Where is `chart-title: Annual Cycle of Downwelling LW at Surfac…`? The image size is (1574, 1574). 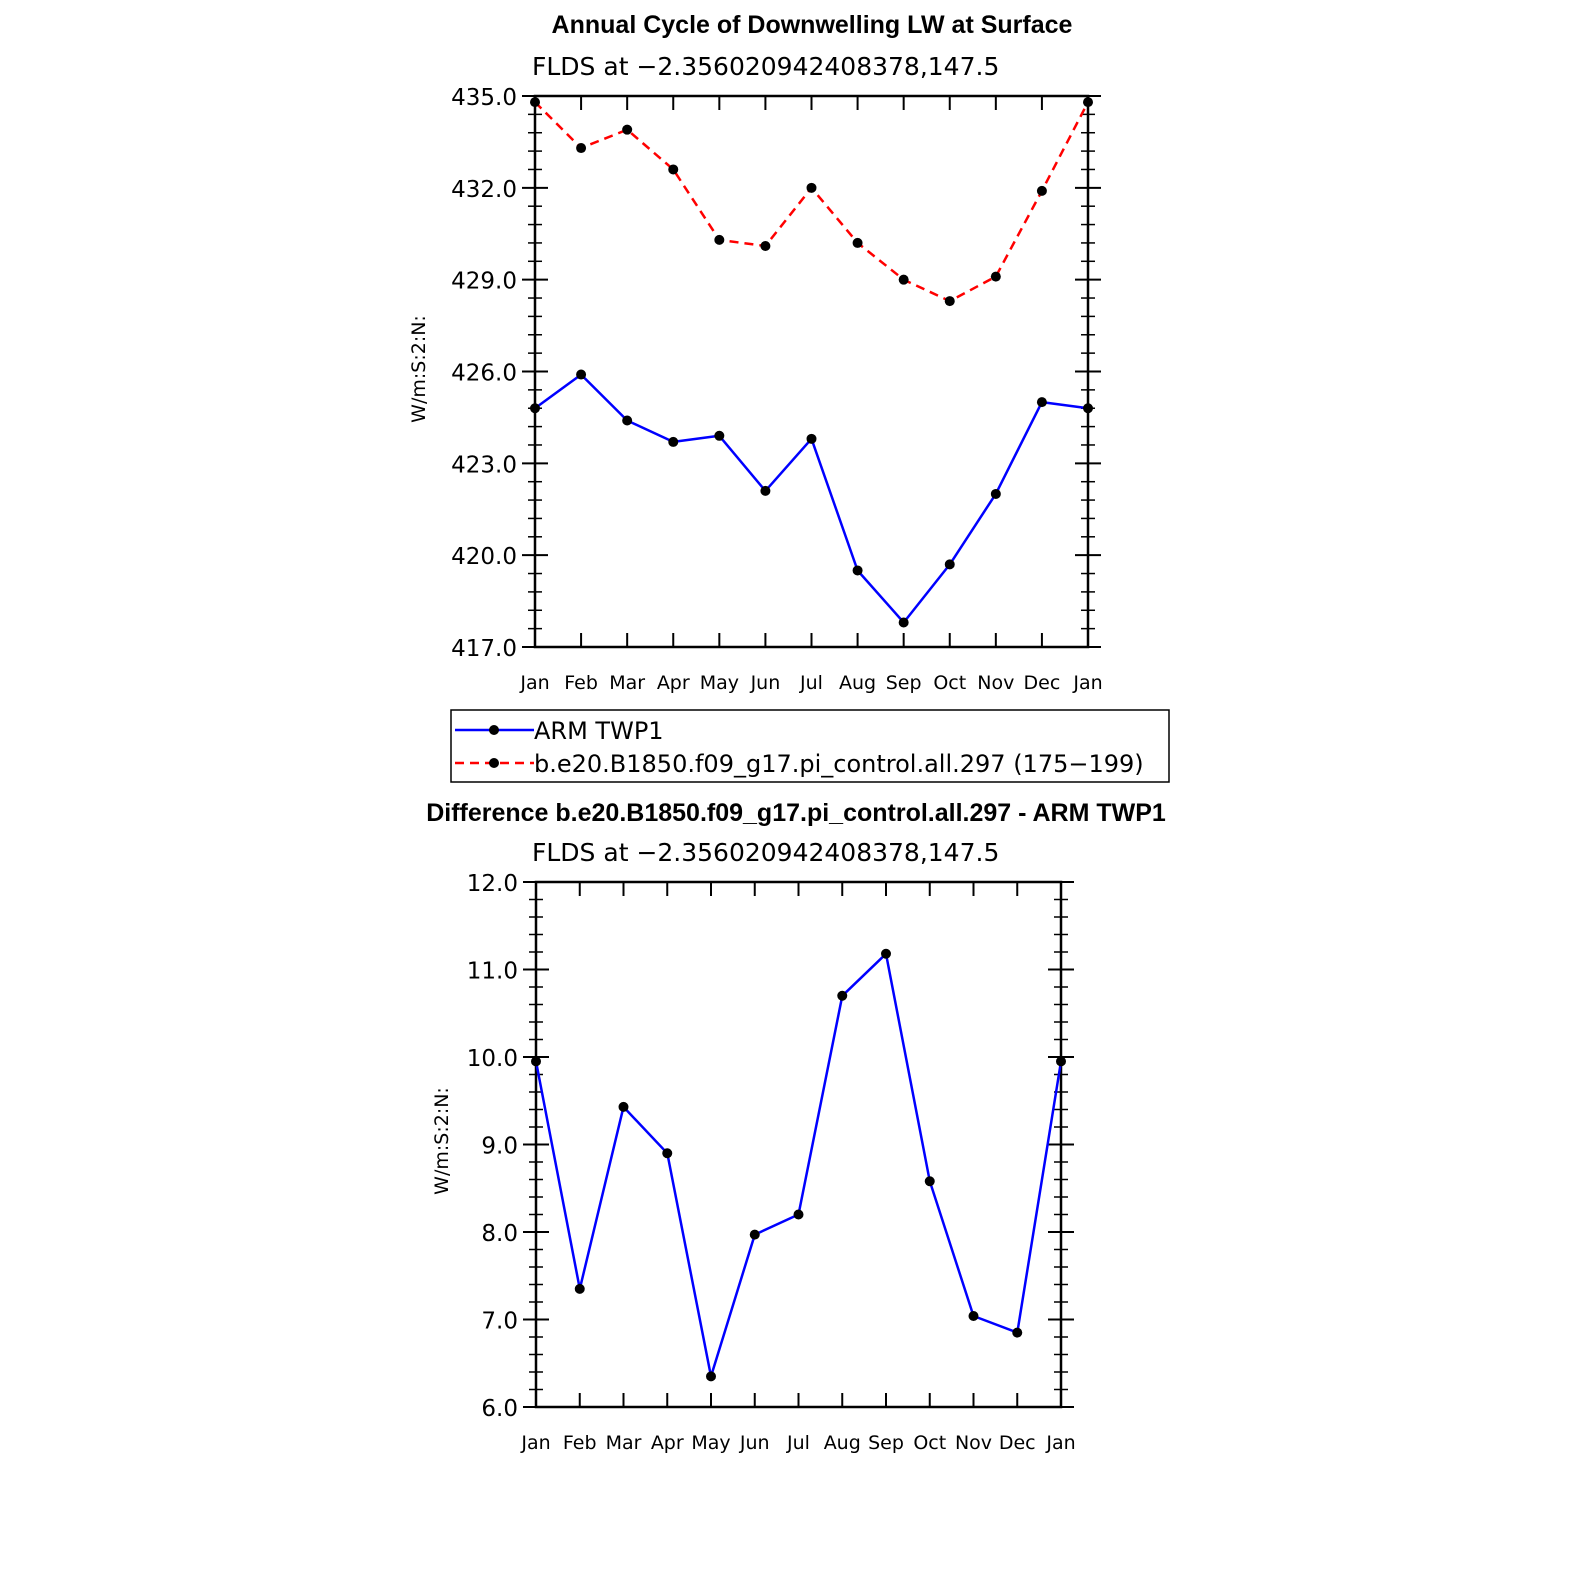 chart-title: Annual Cycle of Downwelling LW at Surfac… is located at coordinates (812, 25).